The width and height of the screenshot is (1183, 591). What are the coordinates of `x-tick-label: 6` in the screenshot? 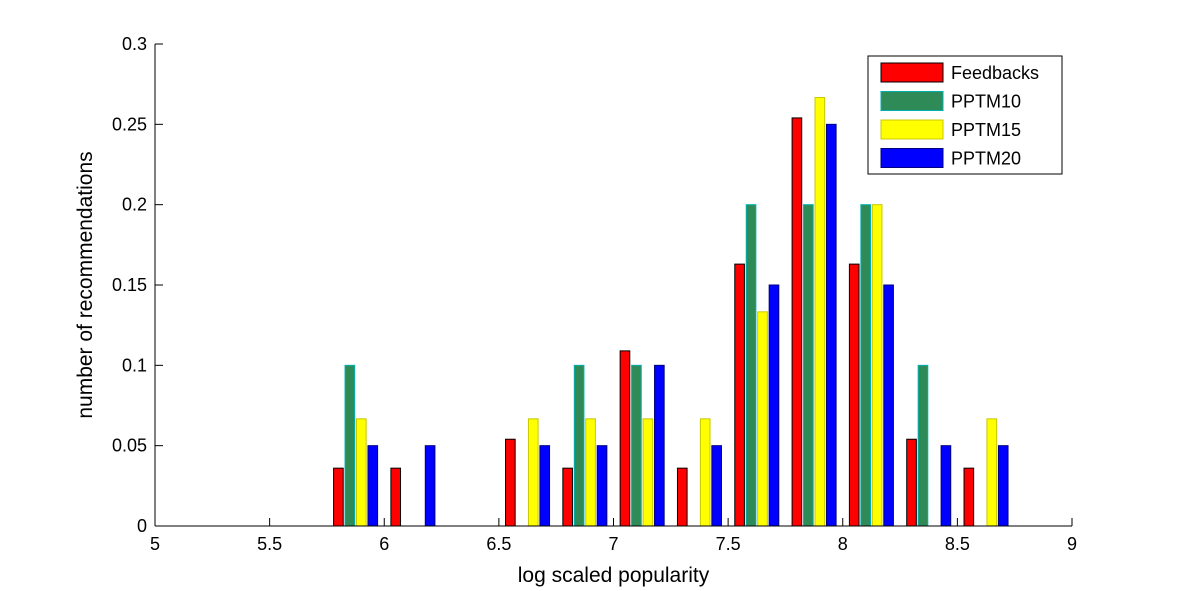 It's located at (384, 544).